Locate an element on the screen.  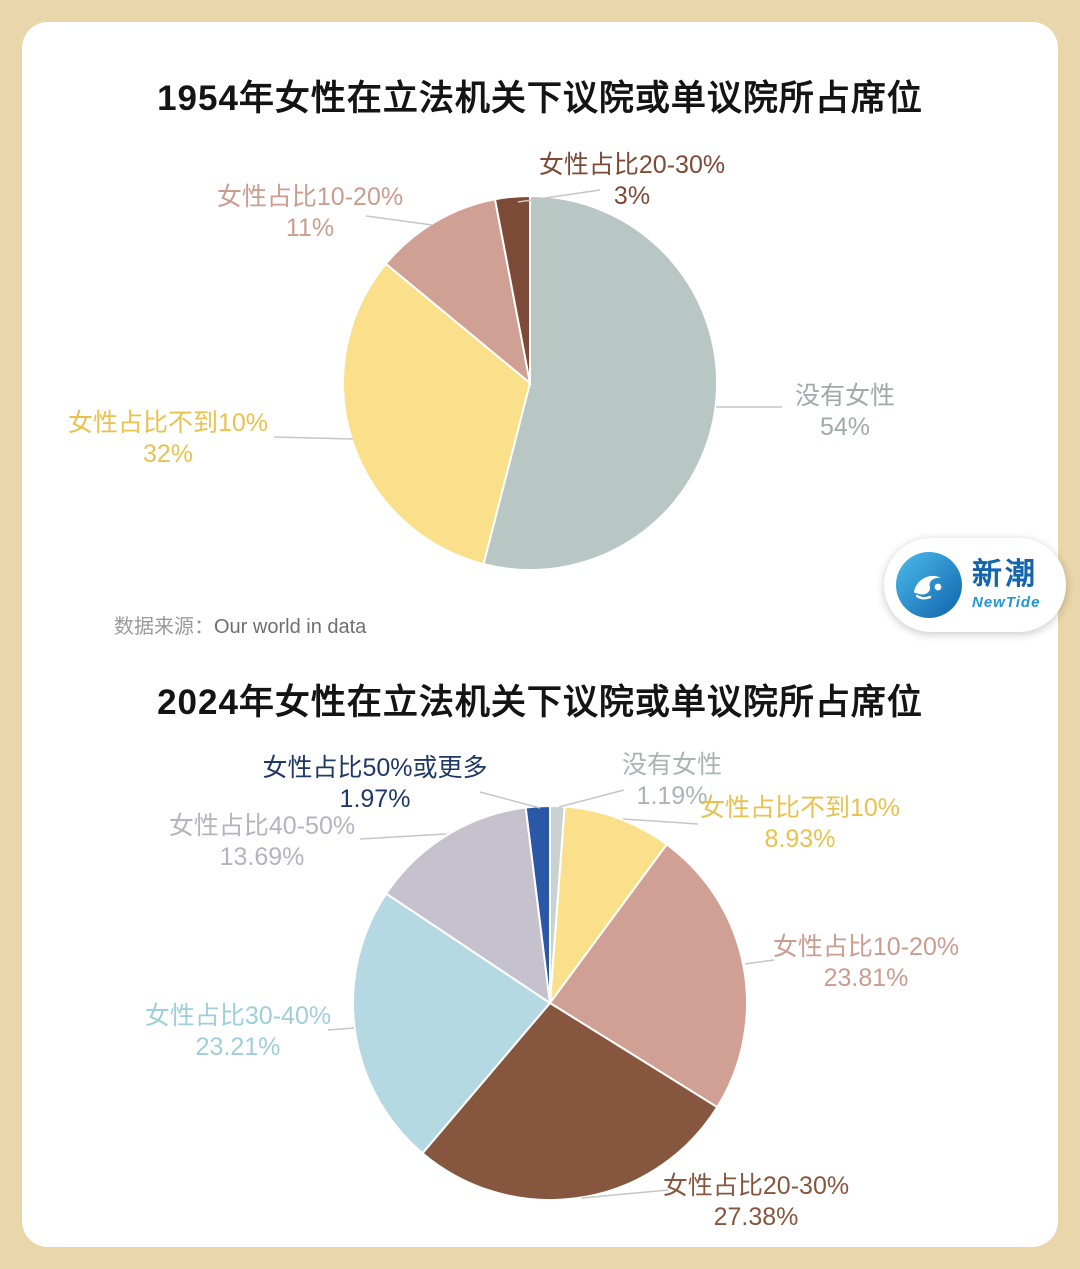
newtide-logo: 新潮 NewTide is located at coordinates (975, 585).